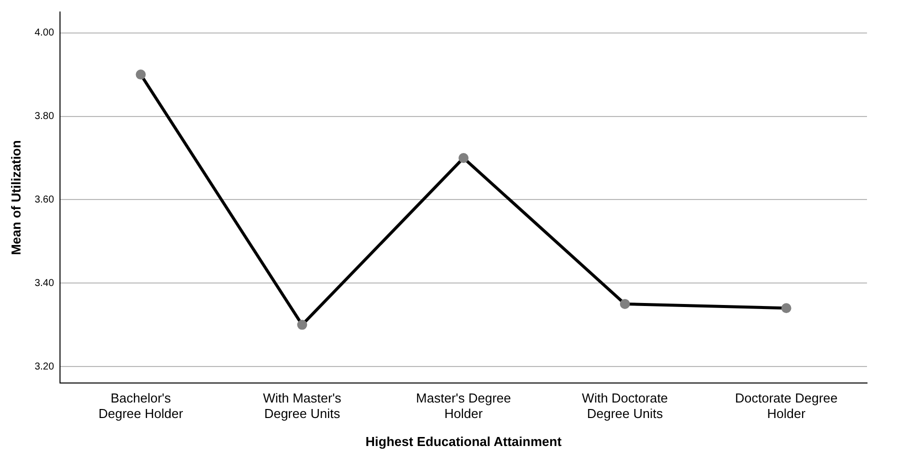 The width and height of the screenshot is (907, 454). What do you see at coordinates (464, 406) in the screenshot?
I see `x-tick-label: Master's Degree Holder` at bounding box center [464, 406].